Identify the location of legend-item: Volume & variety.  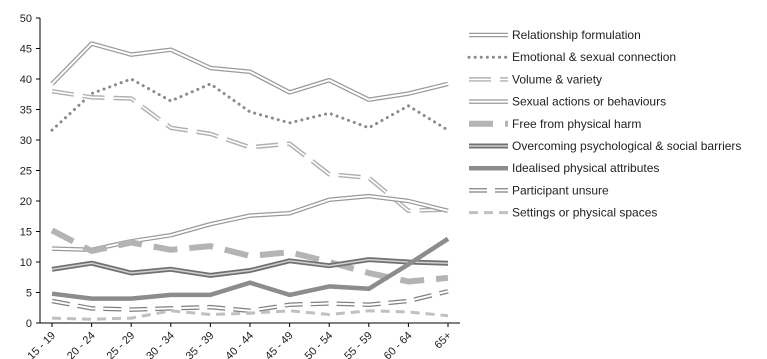
(535, 79).